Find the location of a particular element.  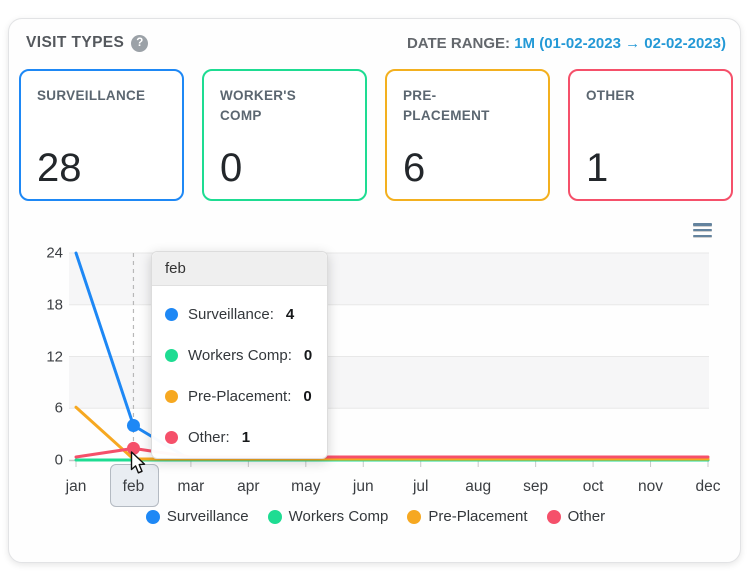

legend-label: Surveillance is located at coordinates (207, 516).